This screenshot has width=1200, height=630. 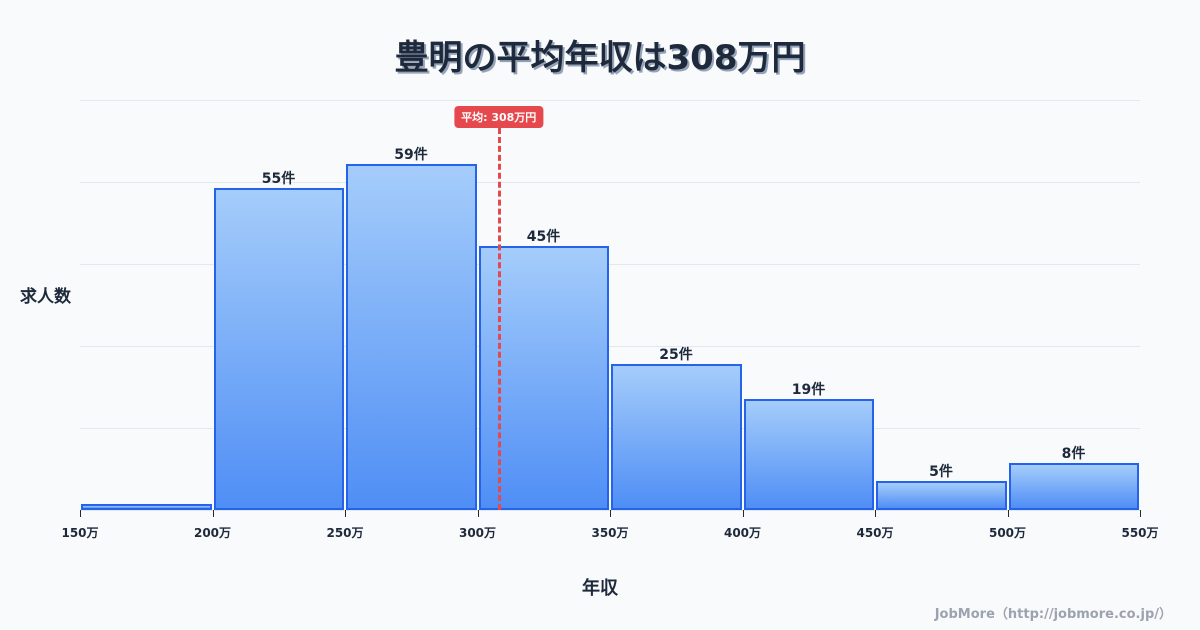 What do you see at coordinates (499, 117) in the screenshot?
I see `mean-badge: 平均: 308万円` at bounding box center [499, 117].